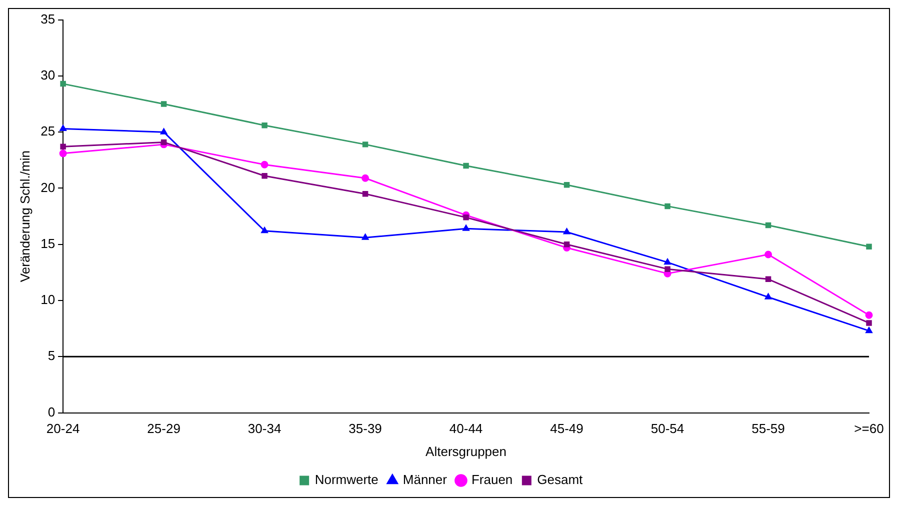  I want to click on x-tick-label: 55-59, so click(768, 428).